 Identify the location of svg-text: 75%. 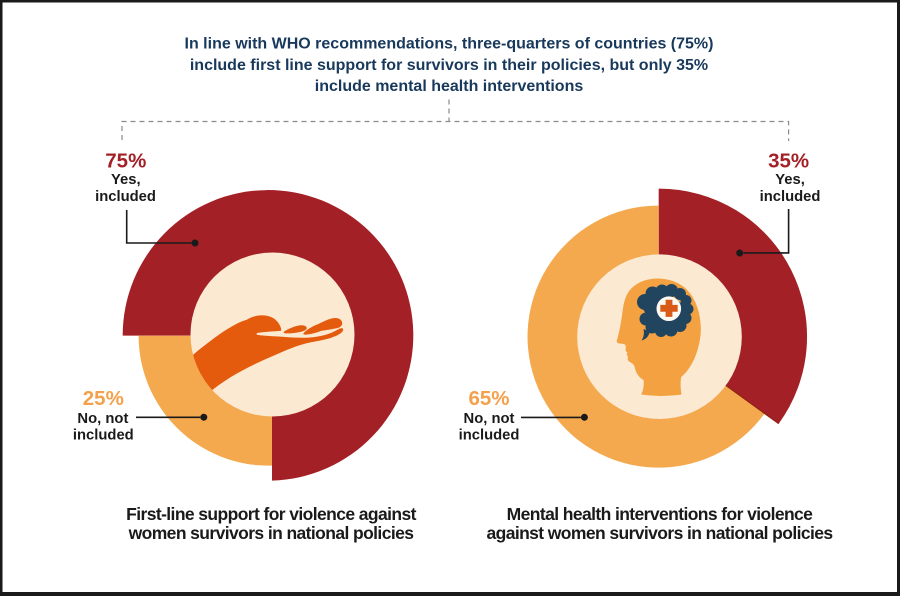
(125, 161).